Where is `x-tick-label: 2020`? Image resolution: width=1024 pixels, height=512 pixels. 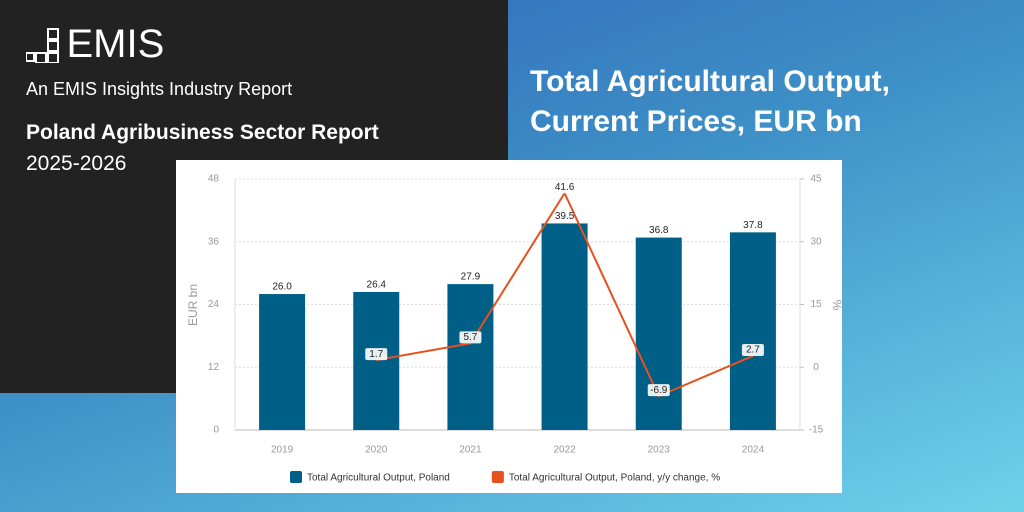 x-tick-label: 2020 is located at coordinates (376, 450).